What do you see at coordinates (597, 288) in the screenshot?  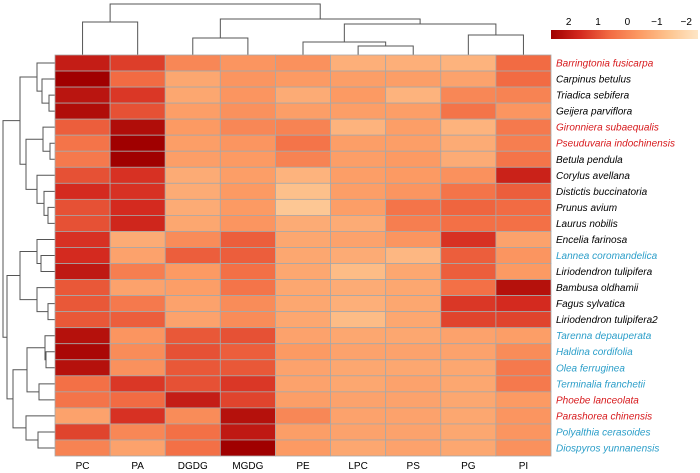 I see `row-label: Bambusa oldhamii` at bounding box center [597, 288].